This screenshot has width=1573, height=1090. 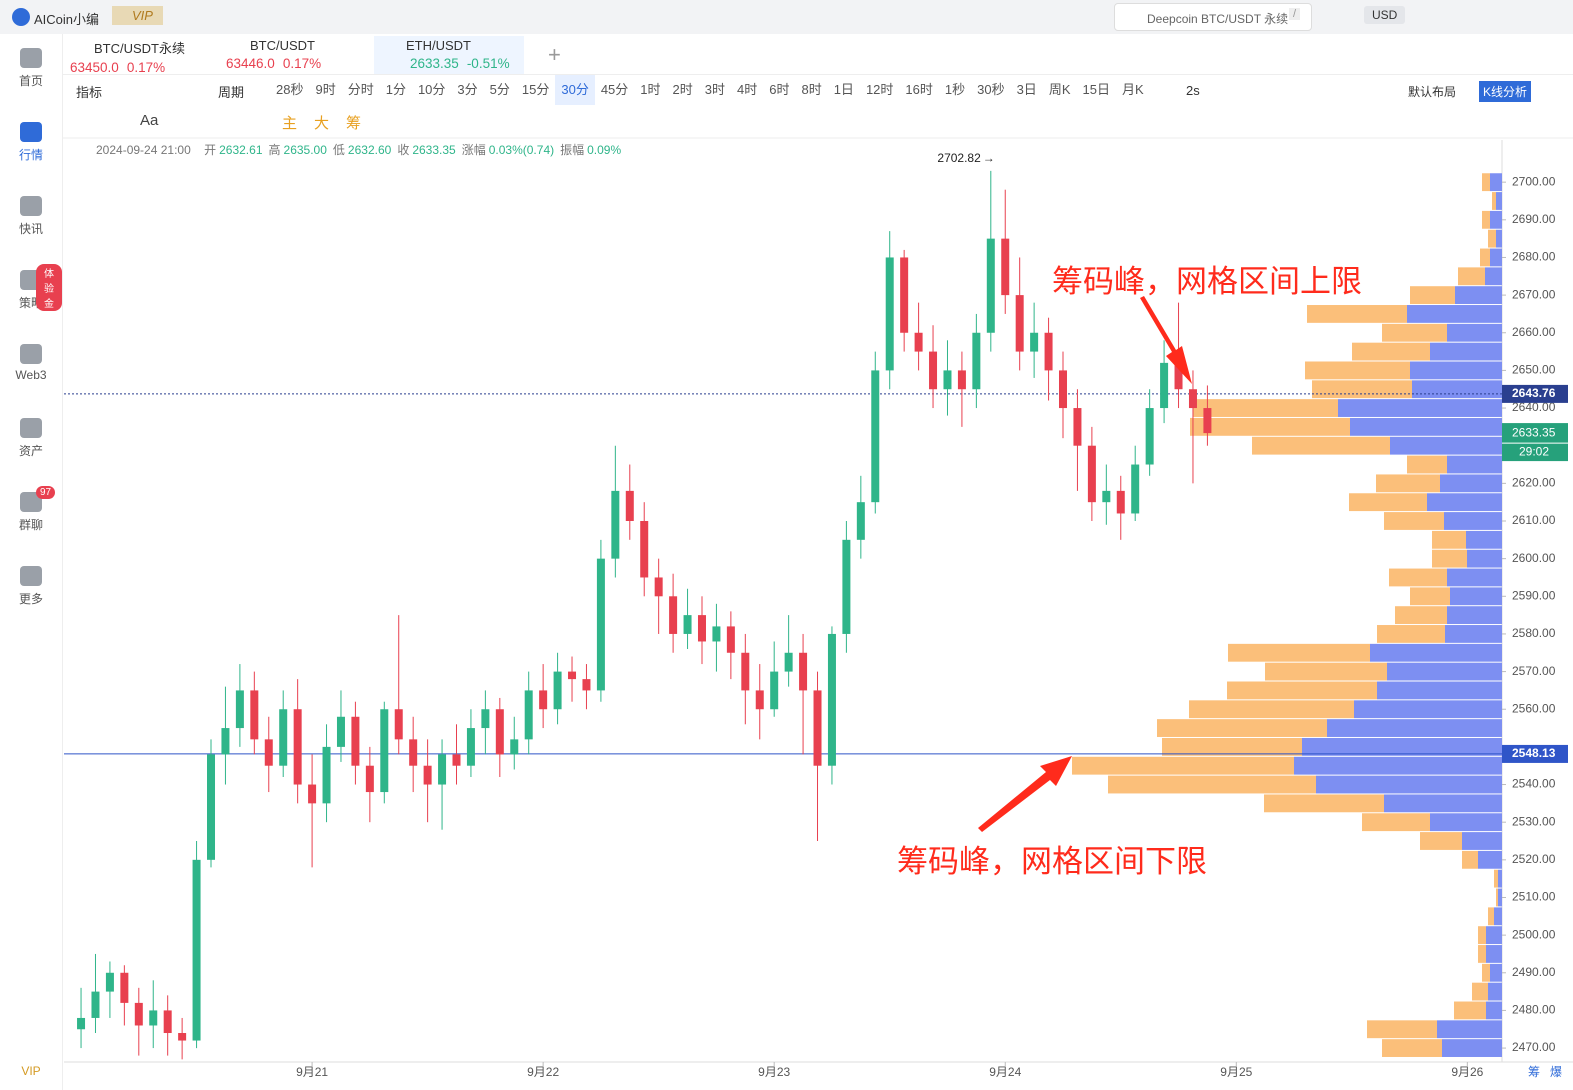 I want to click on y-tick-label: 2690.00, so click(x=1534, y=219).